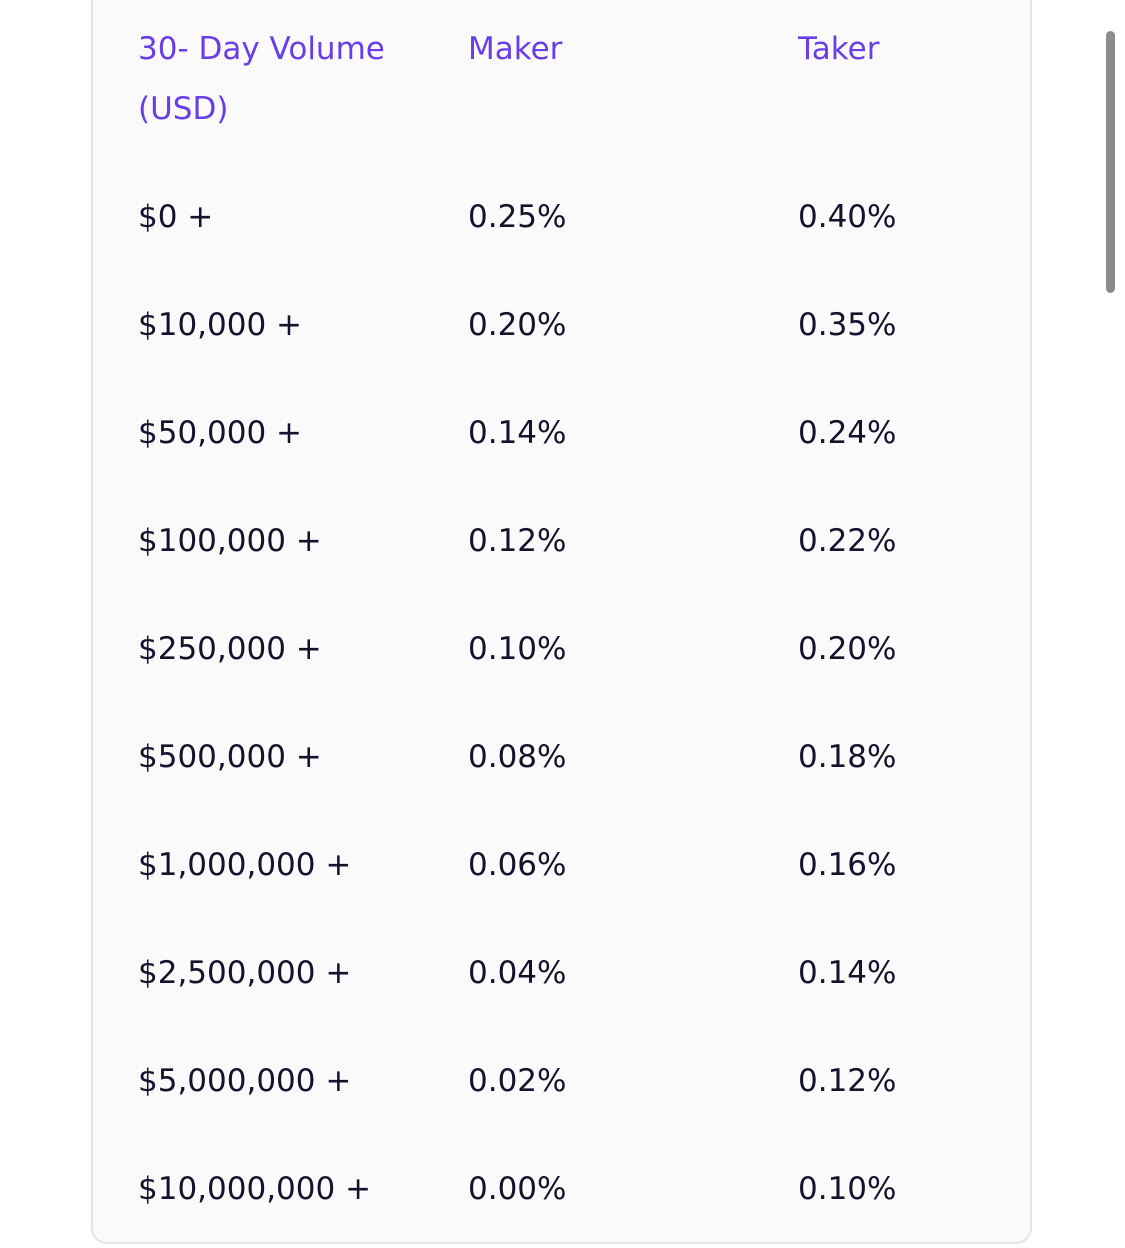  What do you see at coordinates (1110, 162) in the screenshot?
I see `vertical-scrollbar` at bounding box center [1110, 162].